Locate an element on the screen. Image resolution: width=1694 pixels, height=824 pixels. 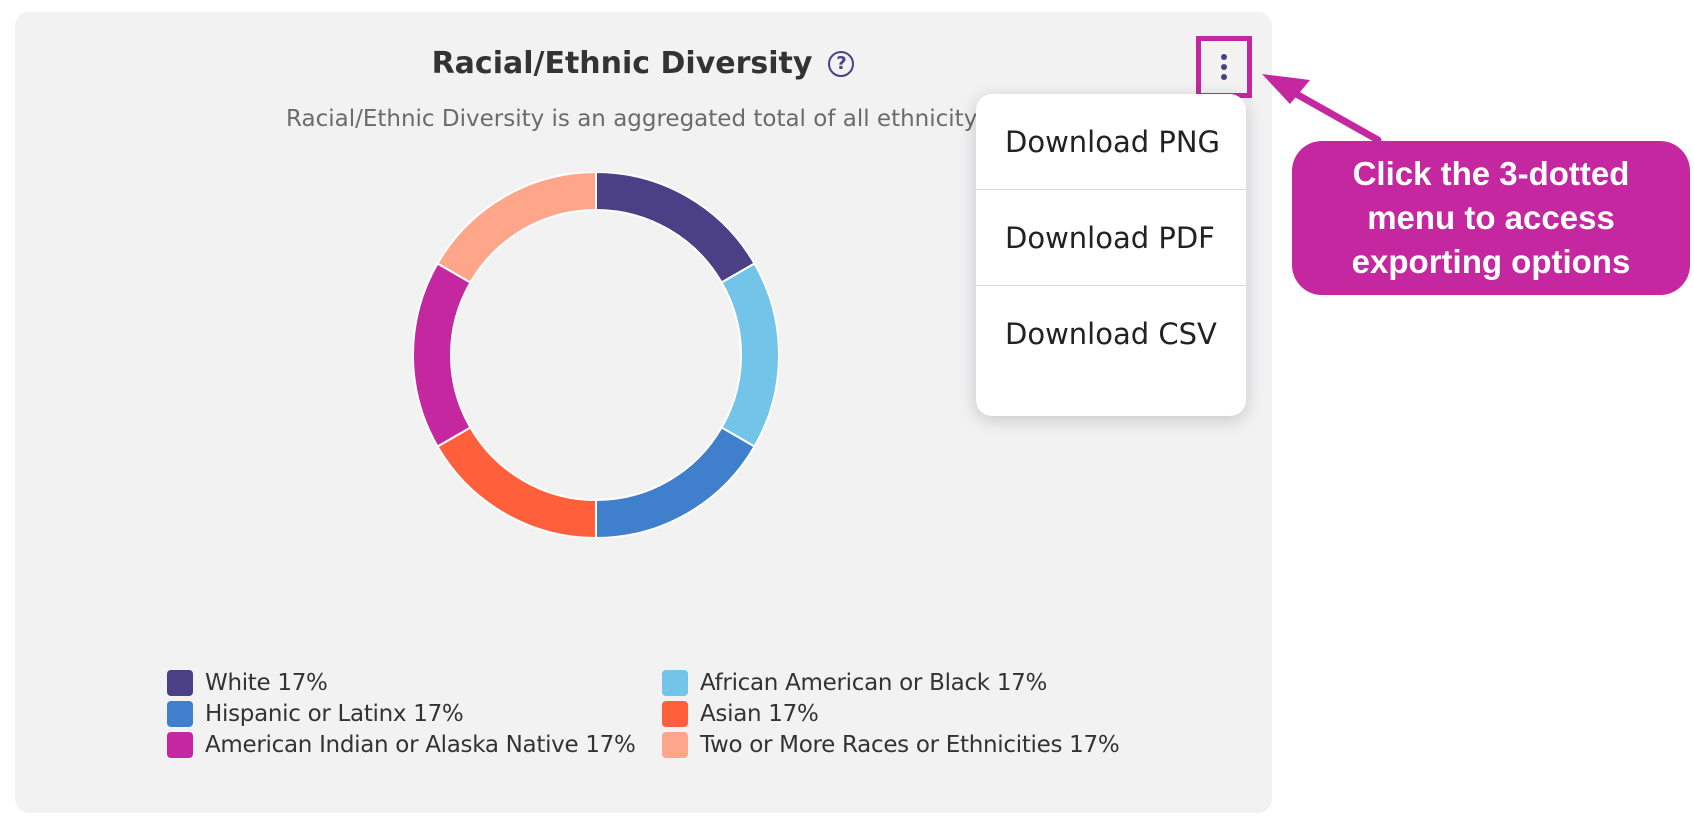
help-icon: ? is located at coordinates (841, 63).